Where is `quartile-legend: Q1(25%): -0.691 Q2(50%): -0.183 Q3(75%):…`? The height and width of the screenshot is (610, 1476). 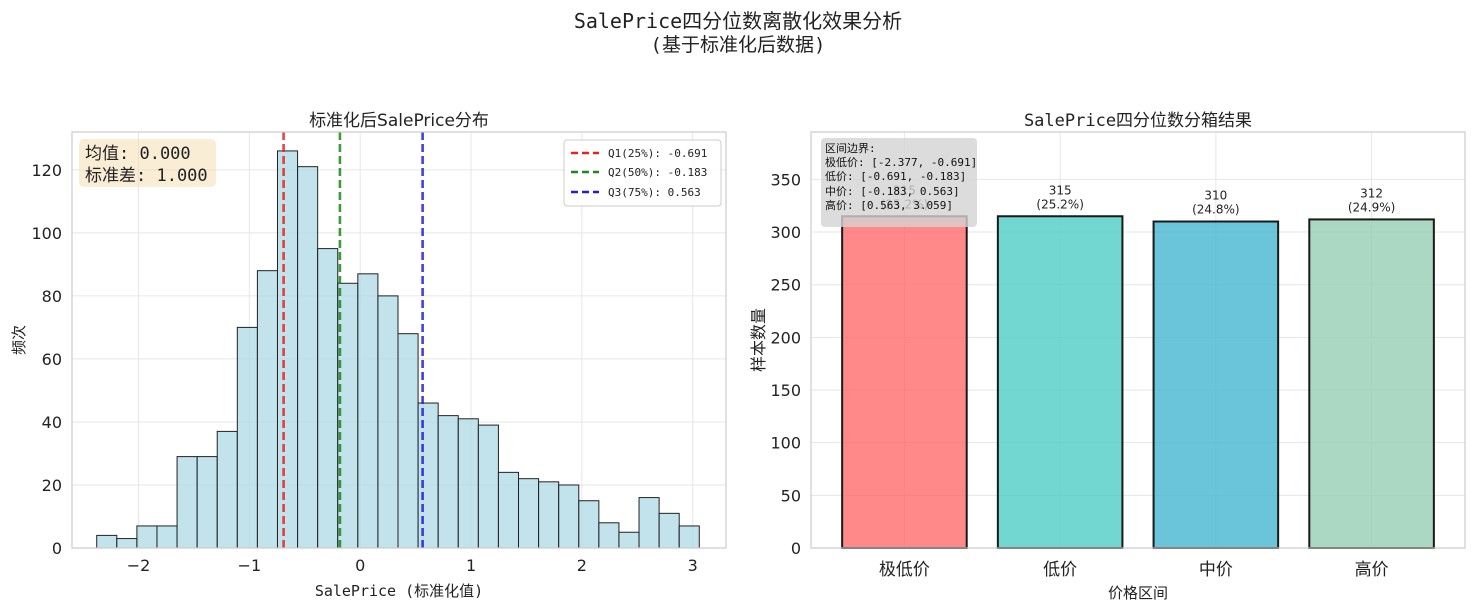
quartile-legend: Q1(25%): -0.691 Q2(50%): -0.183 Q3(75%):… is located at coordinates (642, 173).